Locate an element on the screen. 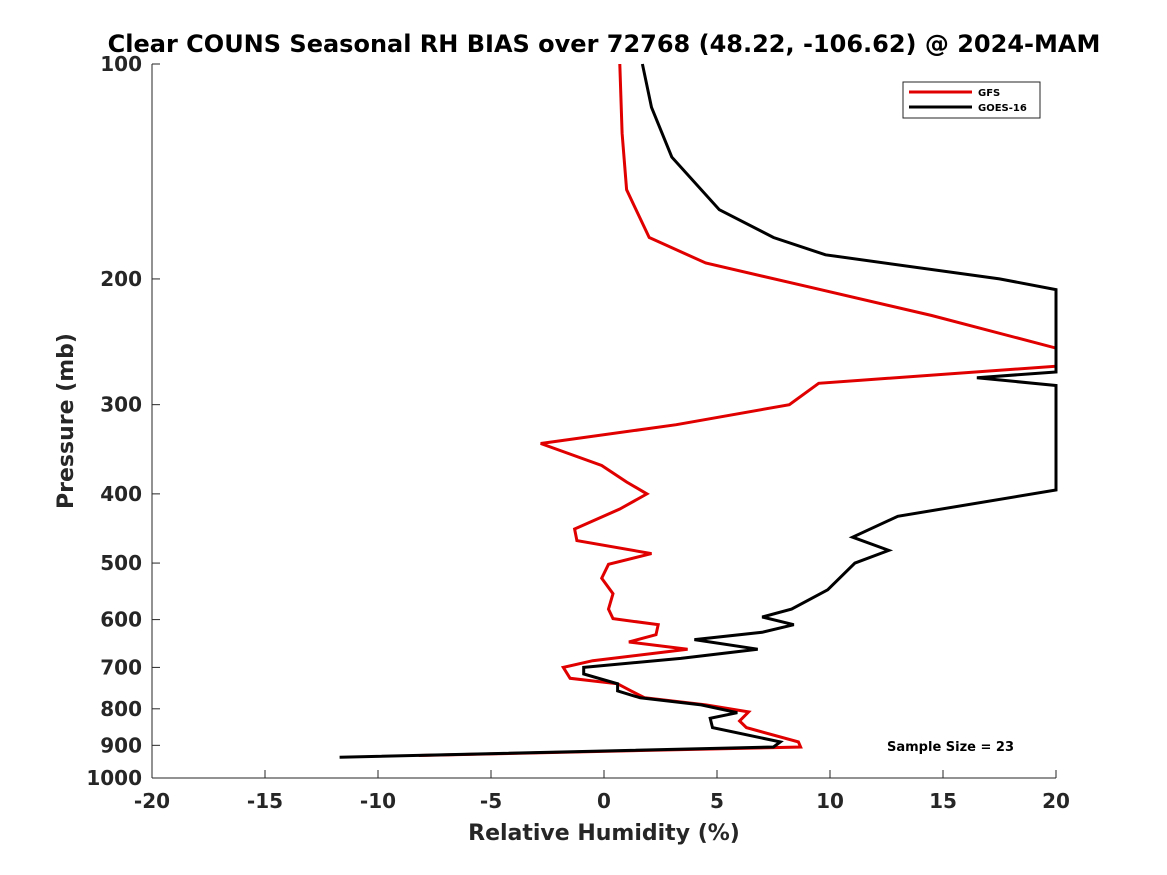 The width and height of the screenshot is (1167, 875). legend-label-goes-16: GOES-16 is located at coordinates (1002, 108).